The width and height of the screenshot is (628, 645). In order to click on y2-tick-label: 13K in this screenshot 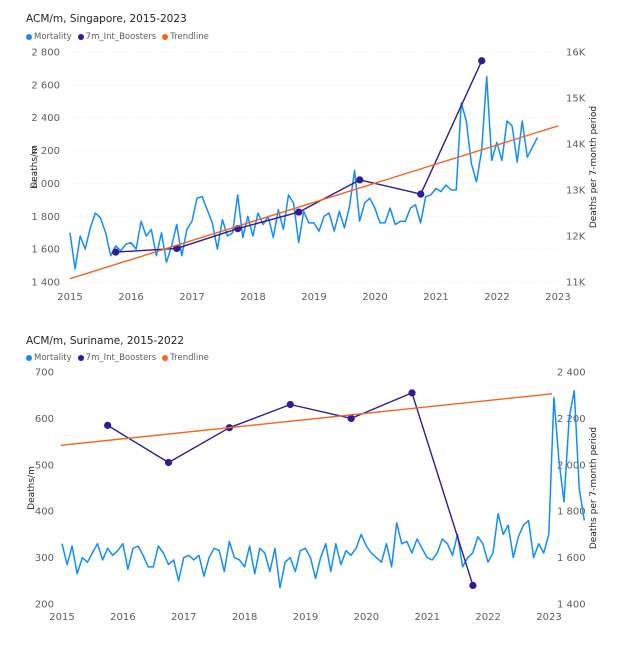, I will do `click(576, 191)`.